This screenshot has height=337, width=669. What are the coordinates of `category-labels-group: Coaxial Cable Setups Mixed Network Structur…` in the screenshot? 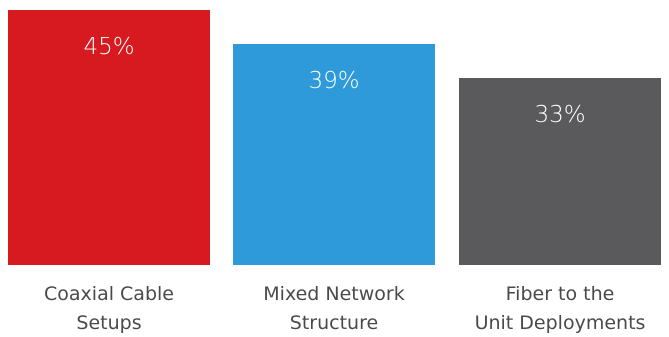 It's located at (344, 308).